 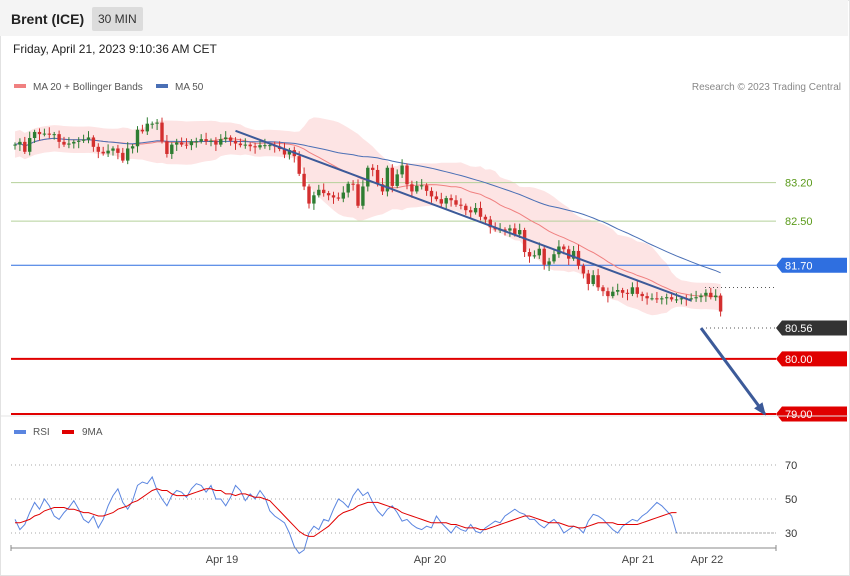 I want to click on last-price-tag, so click(x=811, y=328).